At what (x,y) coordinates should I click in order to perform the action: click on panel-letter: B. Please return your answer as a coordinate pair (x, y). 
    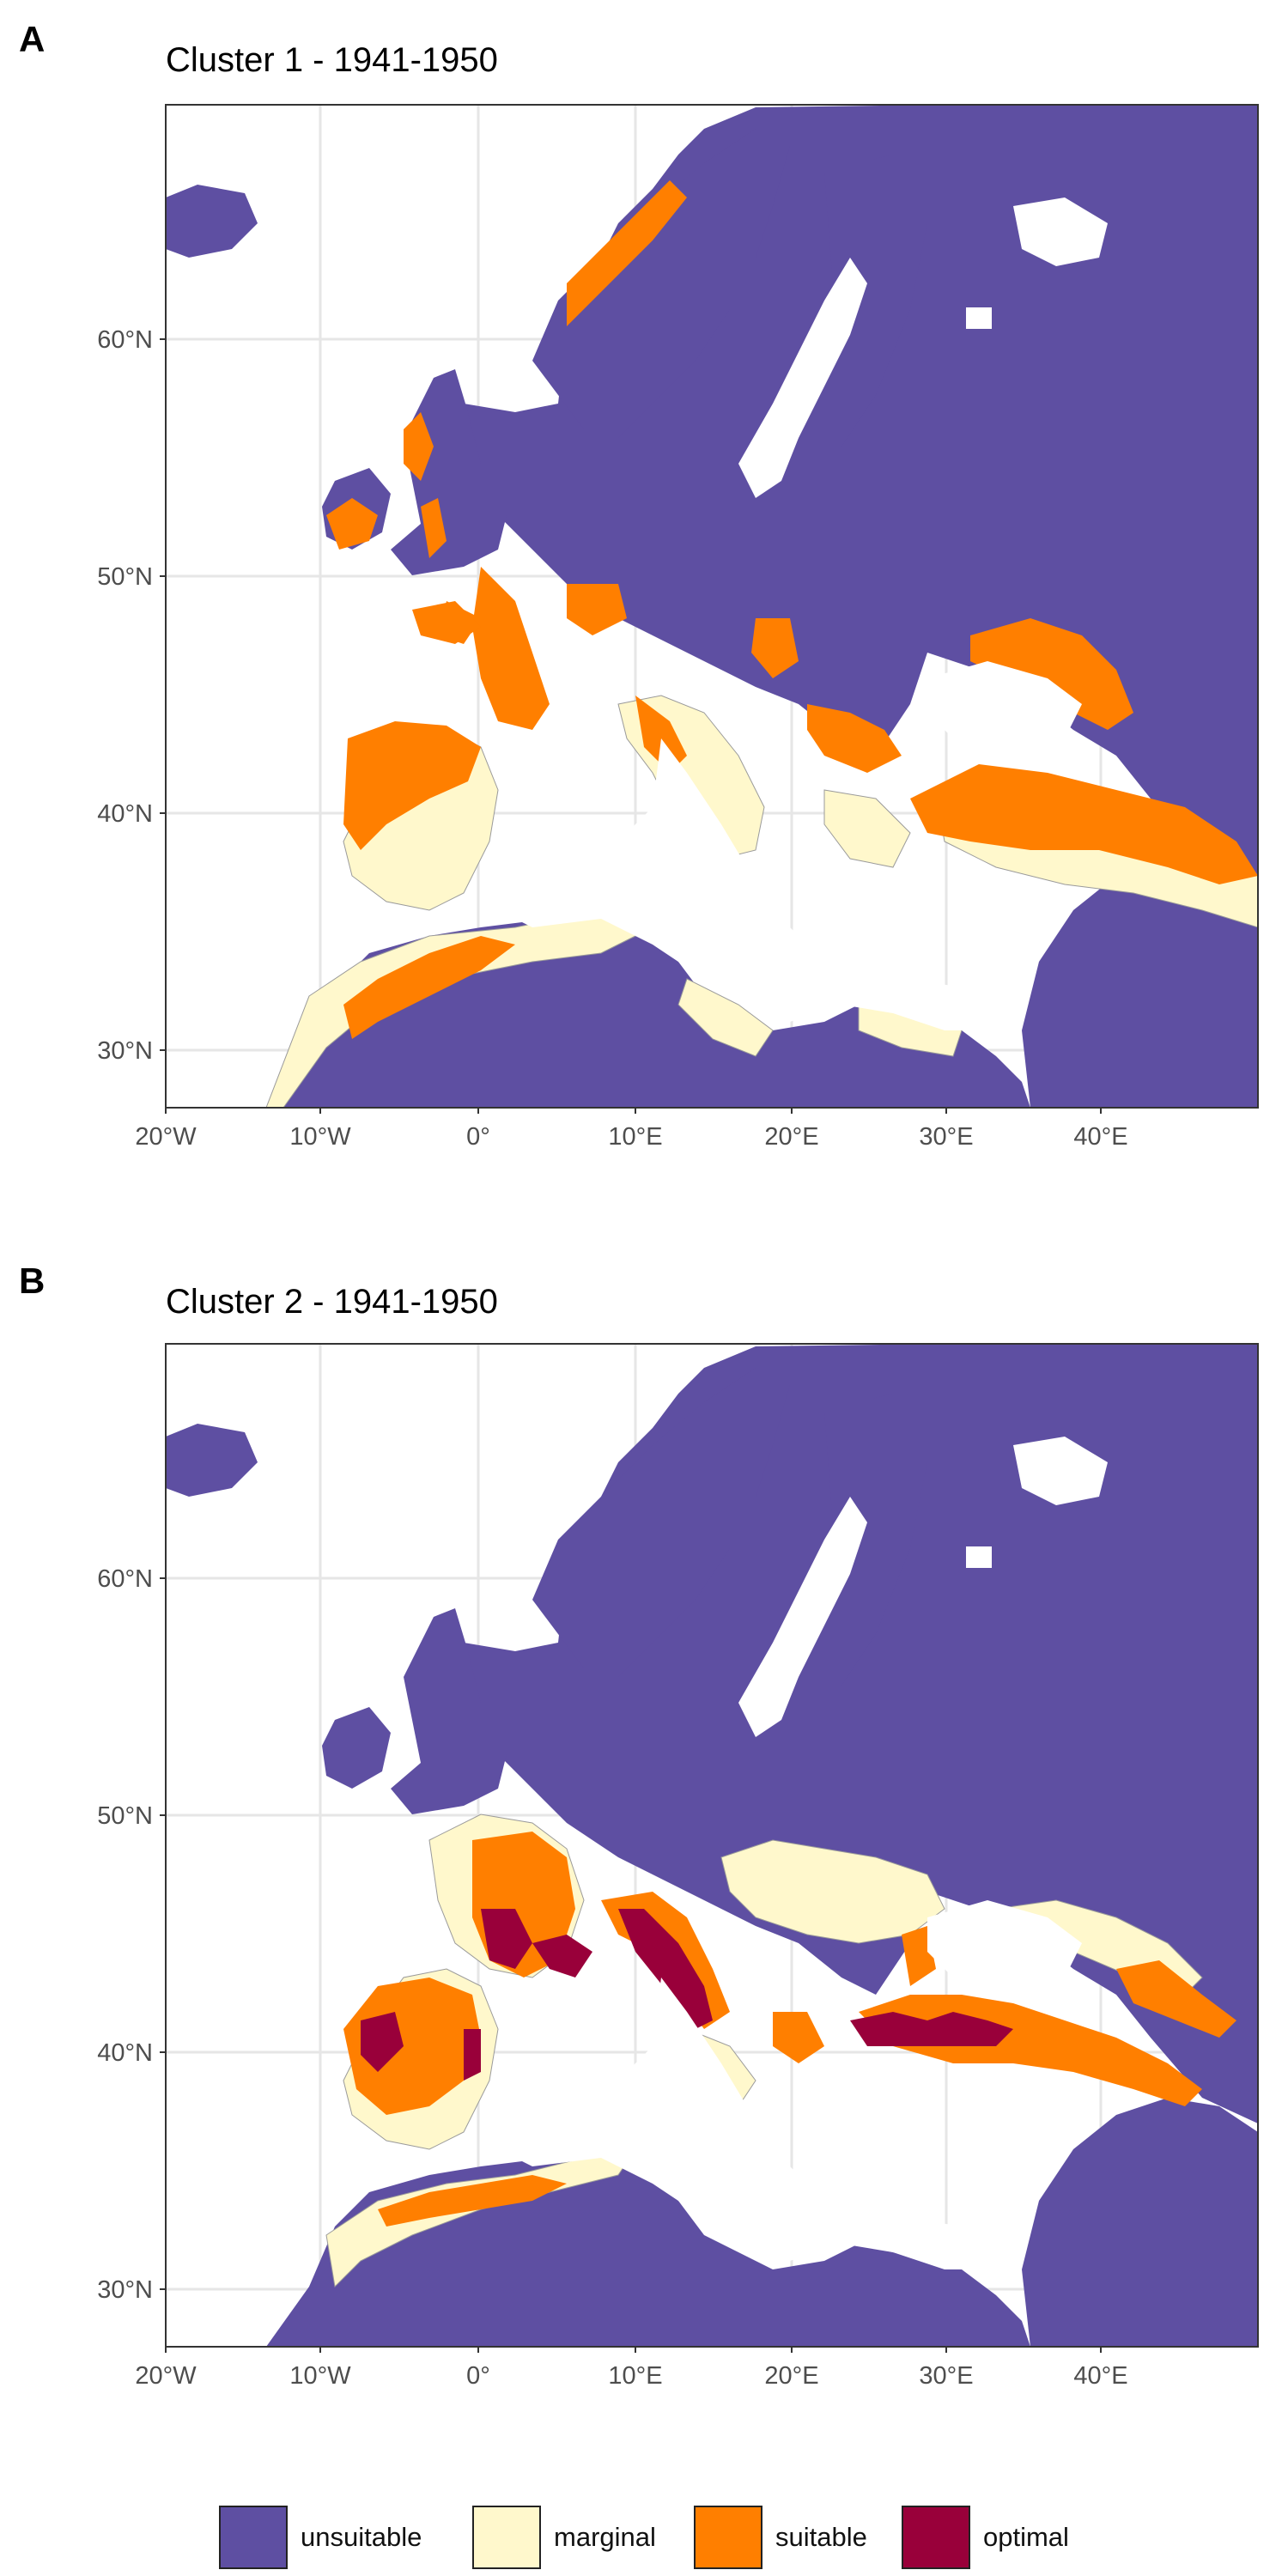
    Looking at the image, I should click on (32, 1281).